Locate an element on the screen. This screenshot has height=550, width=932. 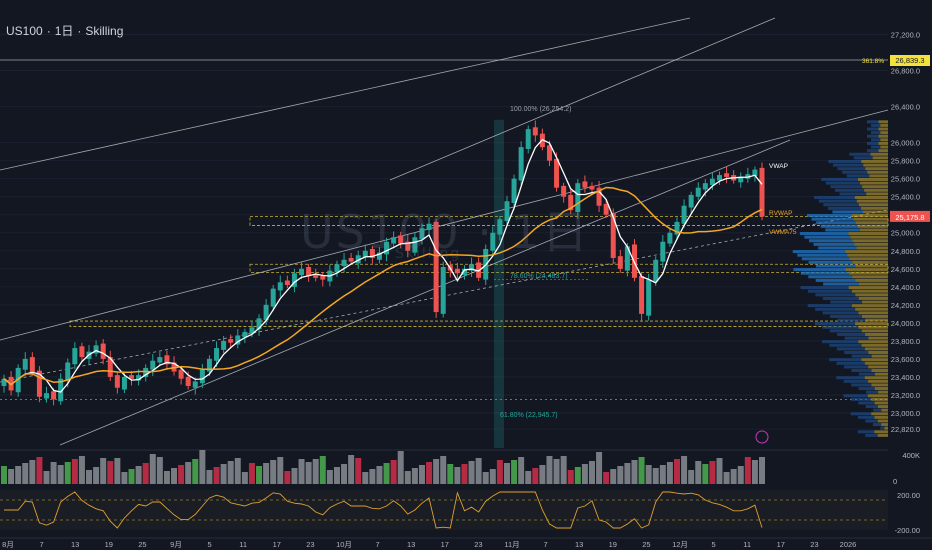
osc-line is located at coordinates (383, 510).